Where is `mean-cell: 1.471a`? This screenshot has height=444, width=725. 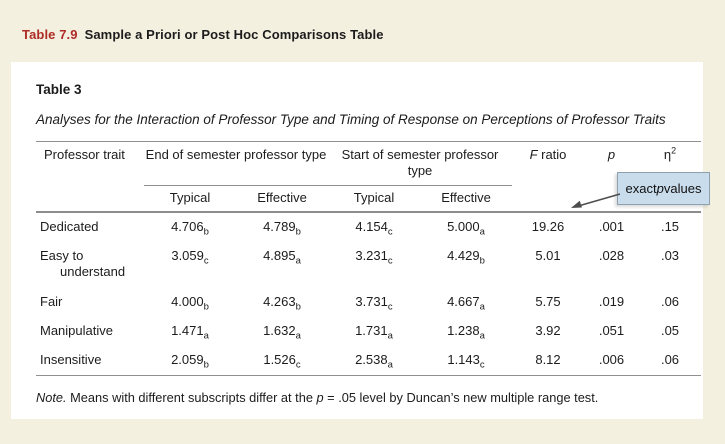 mean-cell: 1.471a is located at coordinates (190, 331).